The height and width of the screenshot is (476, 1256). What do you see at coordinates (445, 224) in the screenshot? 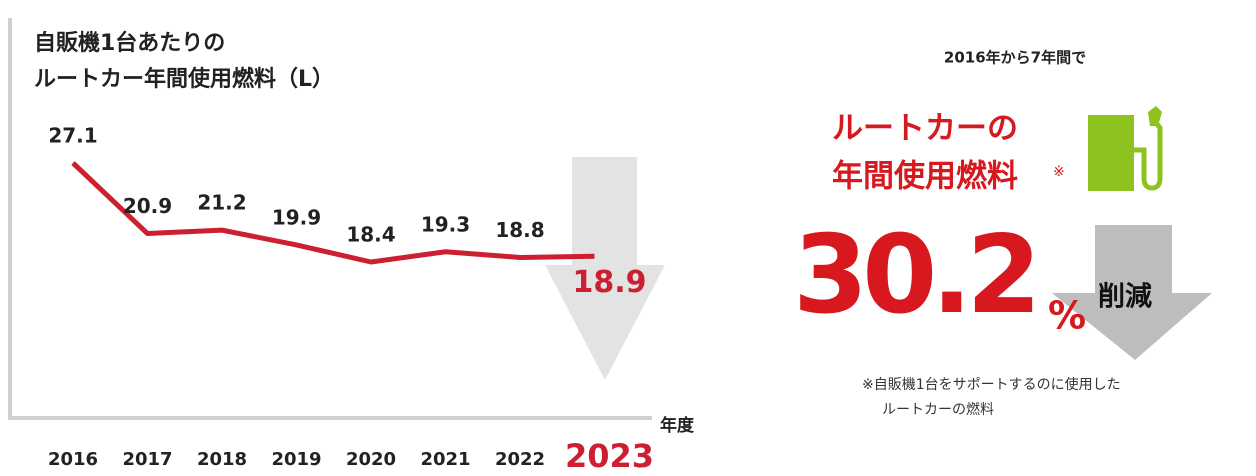
I see `value-label: 19.3` at bounding box center [445, 224].